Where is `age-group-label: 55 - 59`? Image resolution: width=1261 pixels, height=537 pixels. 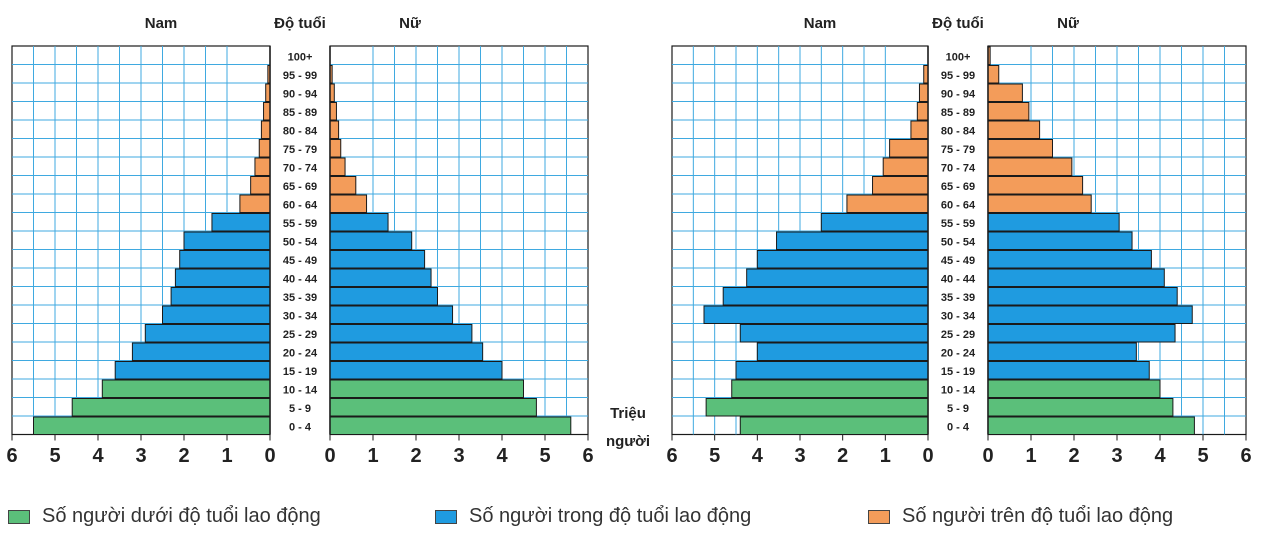
age-group-label: 55 - 59 is located at coordinates (300, 224).